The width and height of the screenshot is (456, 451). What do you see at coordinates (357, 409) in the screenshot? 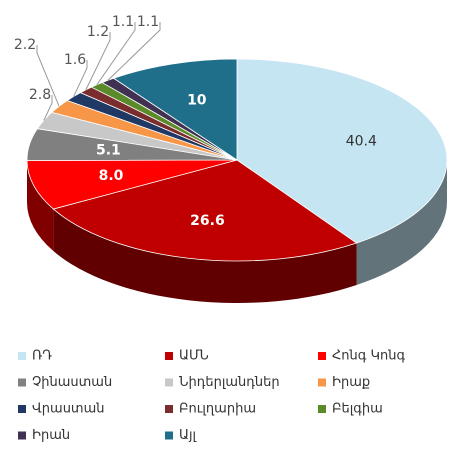
I see `legend-label: Բելգիա` at bounding box center [357, 409].